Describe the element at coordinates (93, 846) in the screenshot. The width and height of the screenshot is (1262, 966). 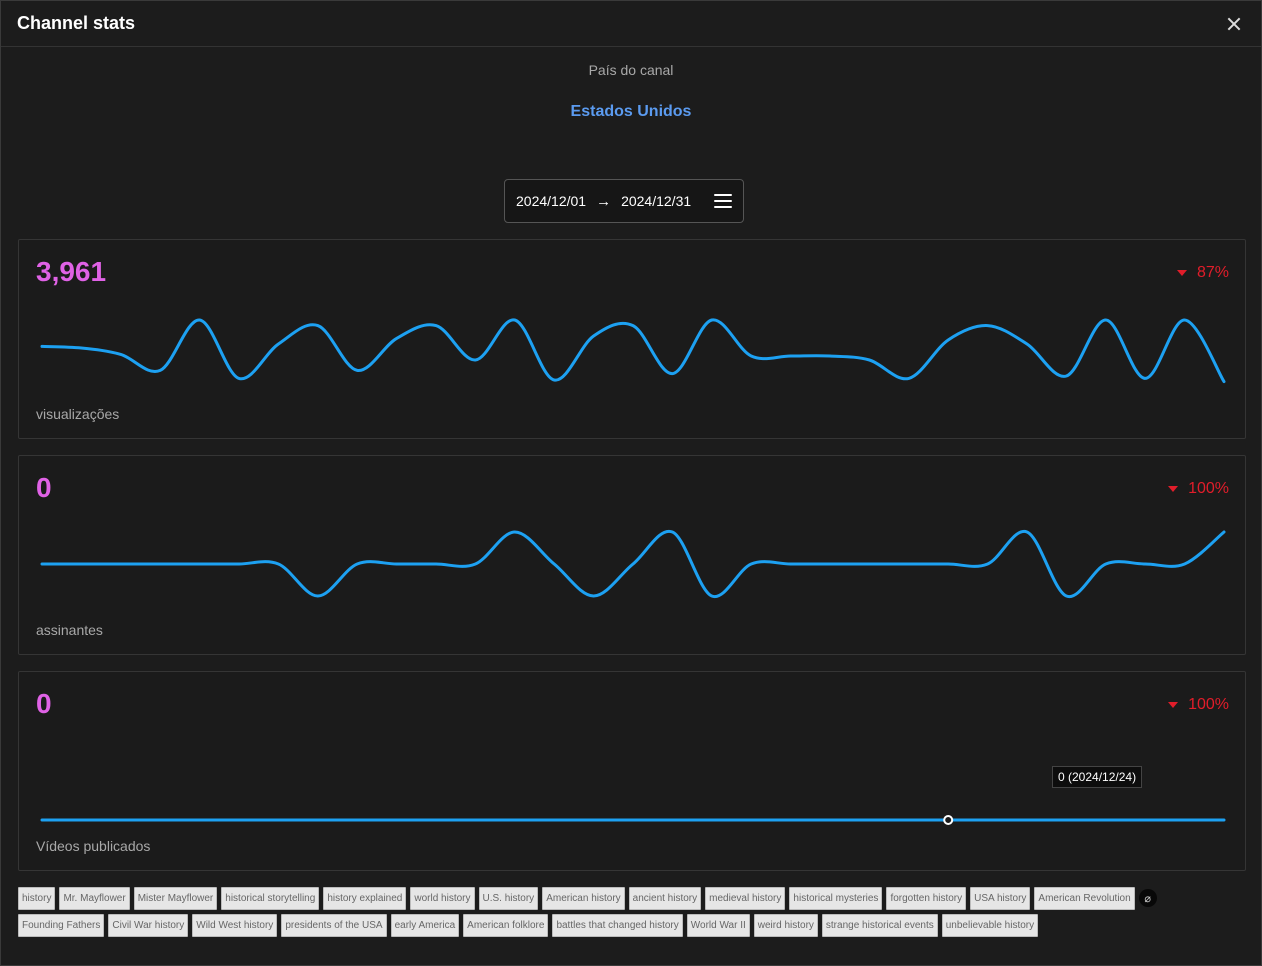
I see `videos-label: Vídeos publicados` at that location.